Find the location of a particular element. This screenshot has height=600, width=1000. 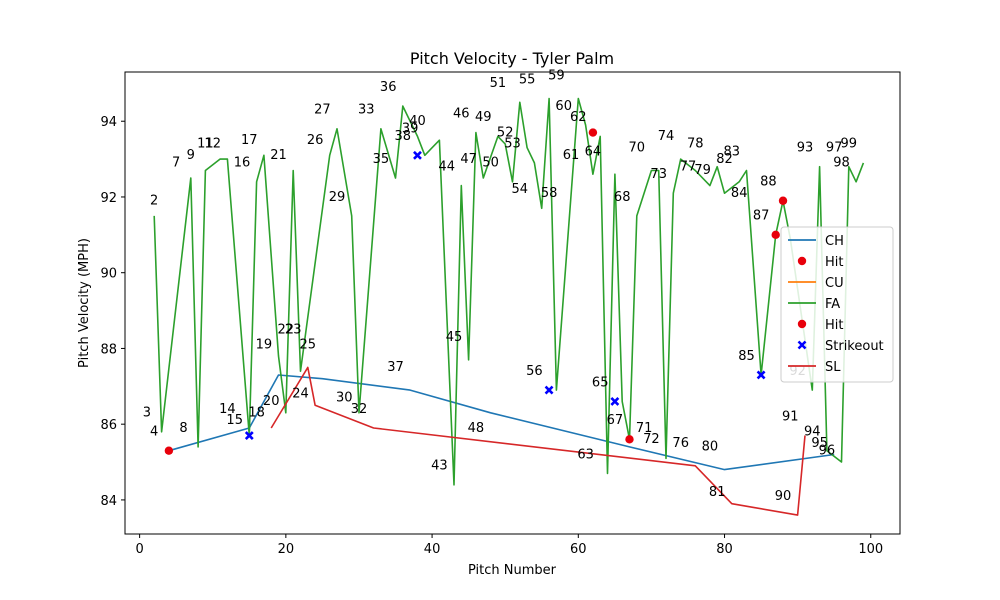

legend-label-fa-3: FA is located at coordinates (832, 304).